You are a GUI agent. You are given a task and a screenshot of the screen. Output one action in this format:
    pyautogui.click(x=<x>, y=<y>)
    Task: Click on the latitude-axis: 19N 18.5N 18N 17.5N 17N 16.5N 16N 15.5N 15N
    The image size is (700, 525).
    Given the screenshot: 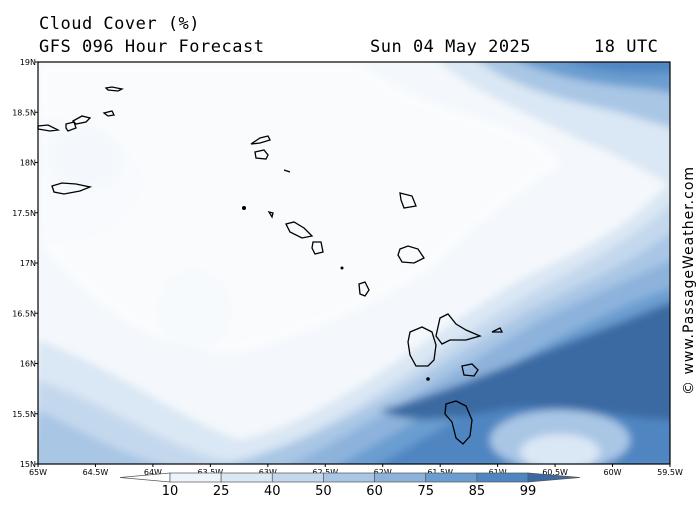 What is the action you would take?
    pyautogui.click(x=25, y=263)
    